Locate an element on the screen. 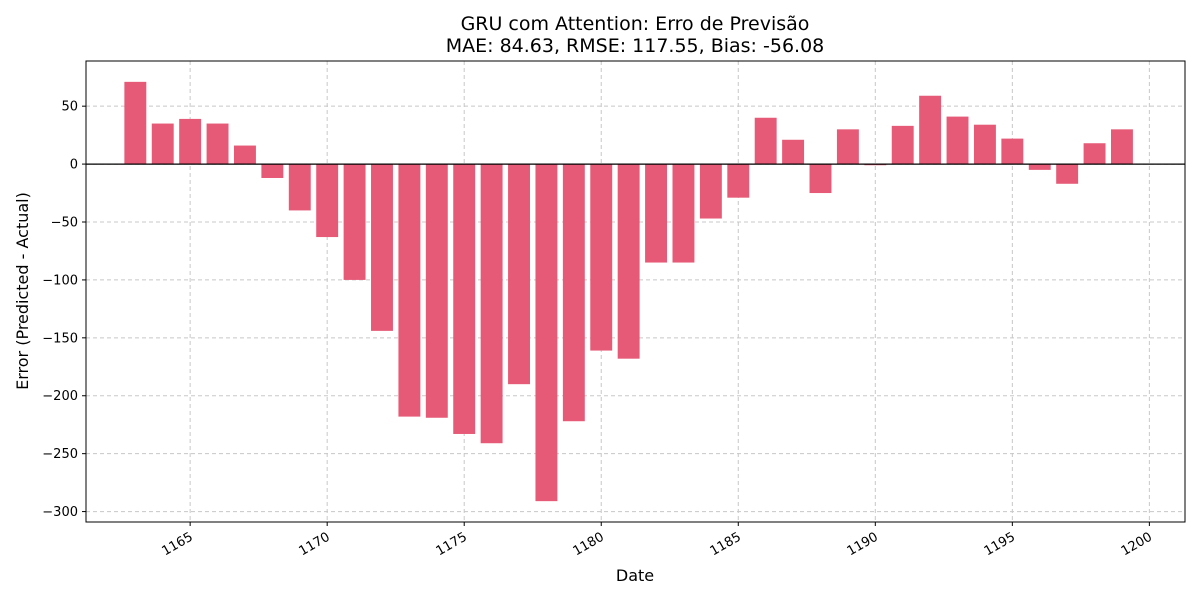 Image resolution: width=1200 pixels, height=600 pixels. x-axis-label: Date is located at coordinates (635, 575).